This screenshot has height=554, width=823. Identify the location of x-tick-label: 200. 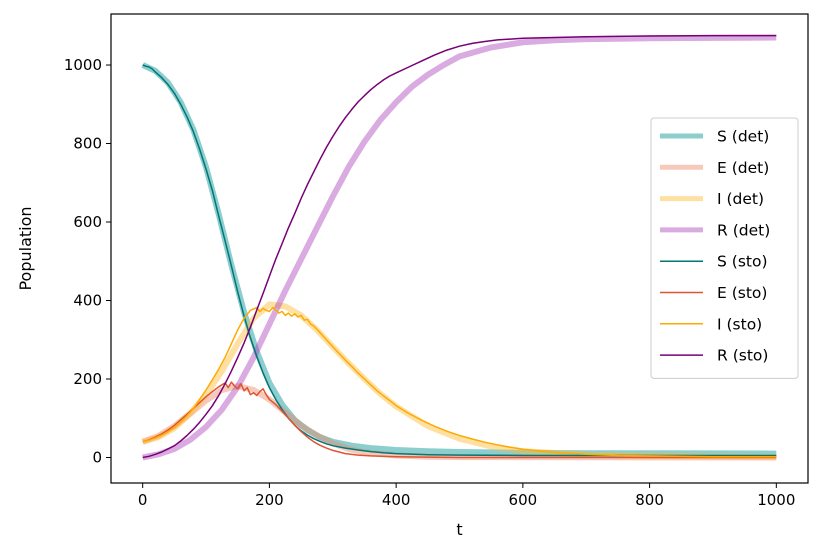
(269, 500).